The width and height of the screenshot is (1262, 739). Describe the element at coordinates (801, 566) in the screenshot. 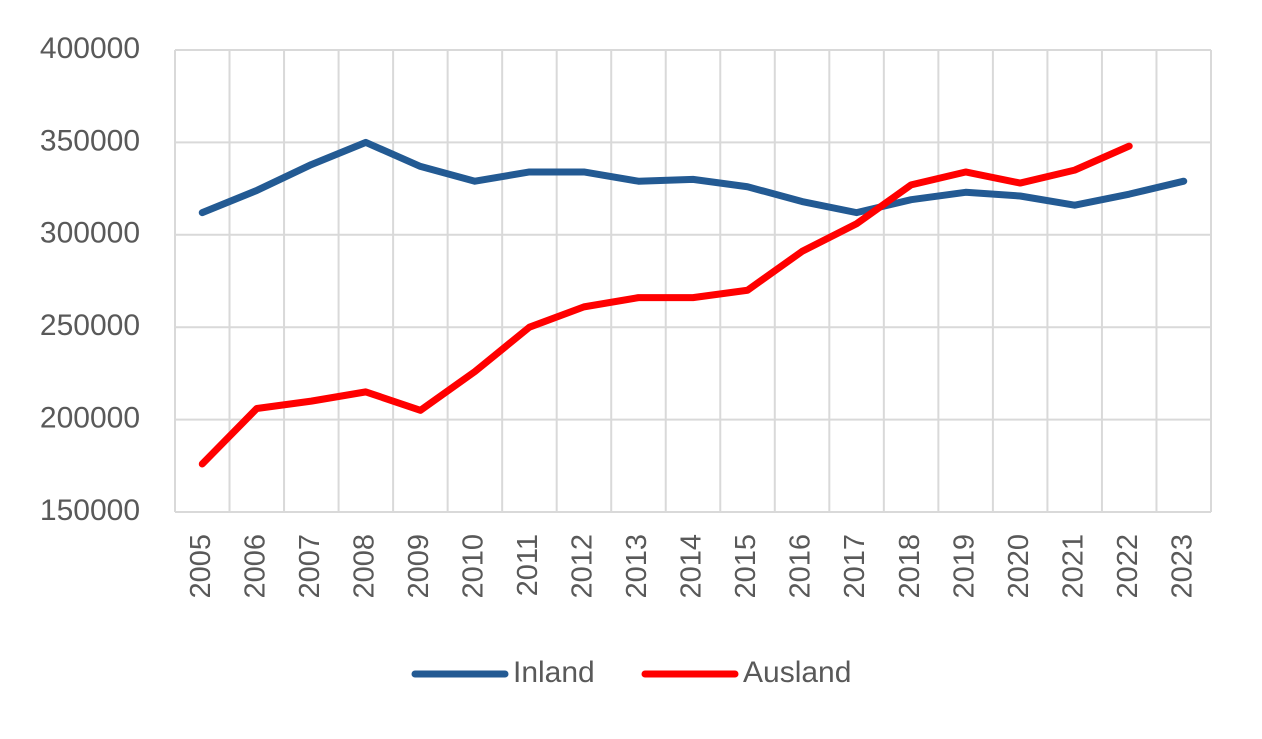

I see `x-tick-label: 2016` at that location.